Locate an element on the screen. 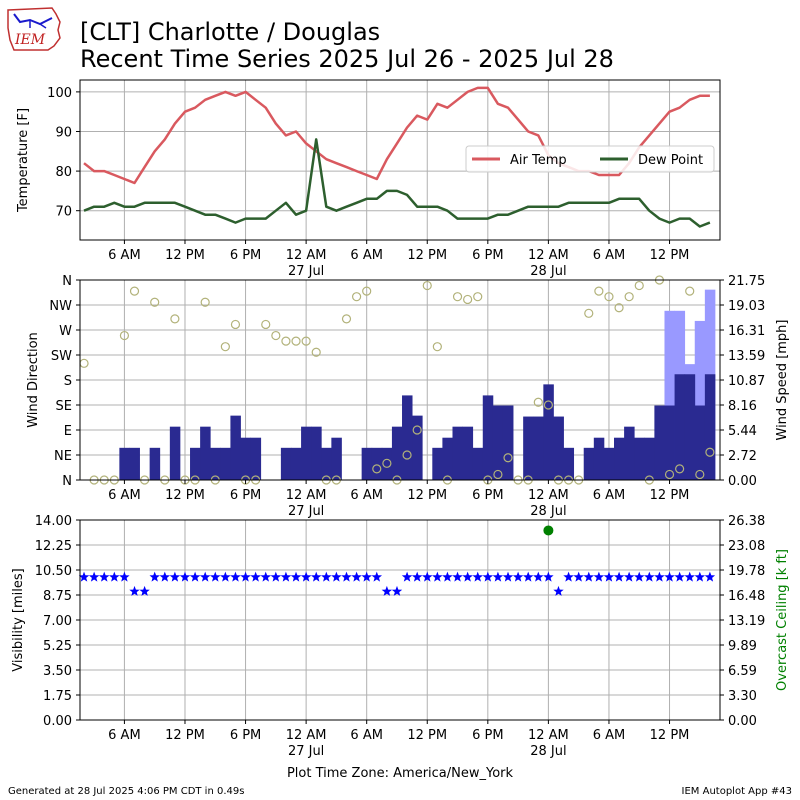 This screenshot has width=800, height=800. x-tick-label: 6 PM is located at coordinates (245, 255).